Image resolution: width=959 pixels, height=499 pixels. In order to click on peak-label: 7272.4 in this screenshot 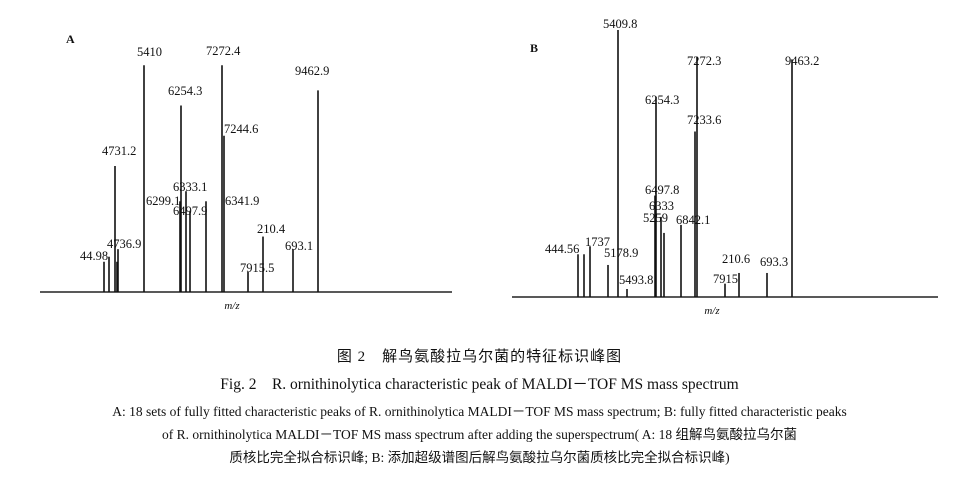, I will do `click(223, 51)`.